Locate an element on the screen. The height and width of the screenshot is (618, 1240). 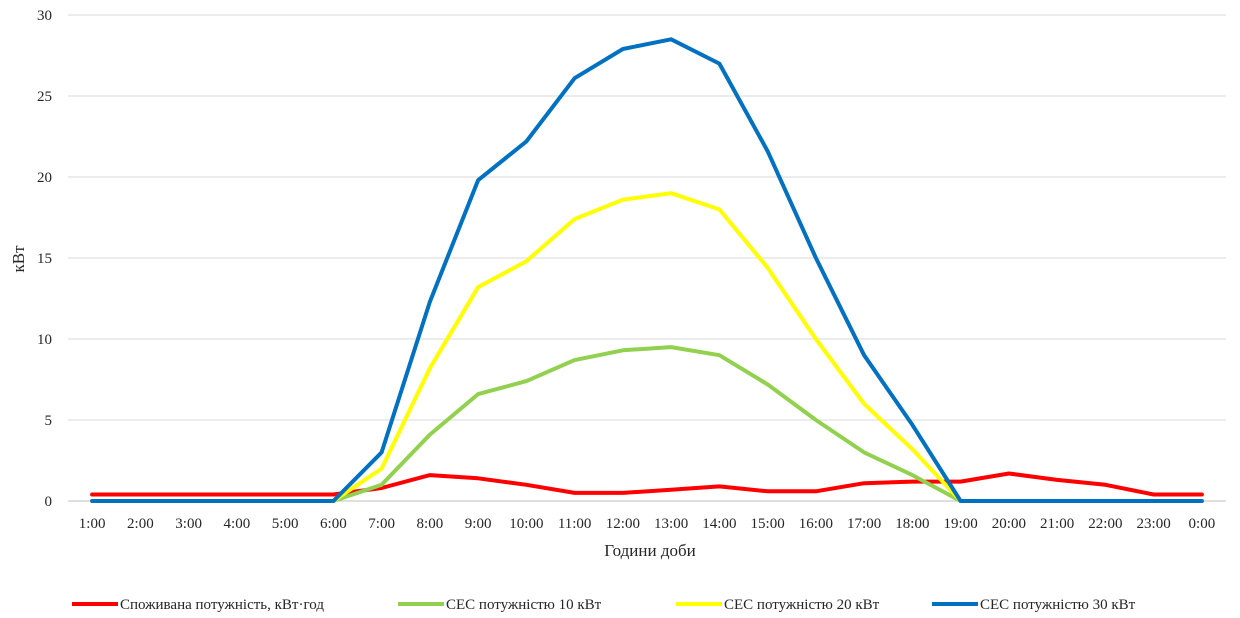
x-tick-label: 12:00 is located at coordinates (623, 524).